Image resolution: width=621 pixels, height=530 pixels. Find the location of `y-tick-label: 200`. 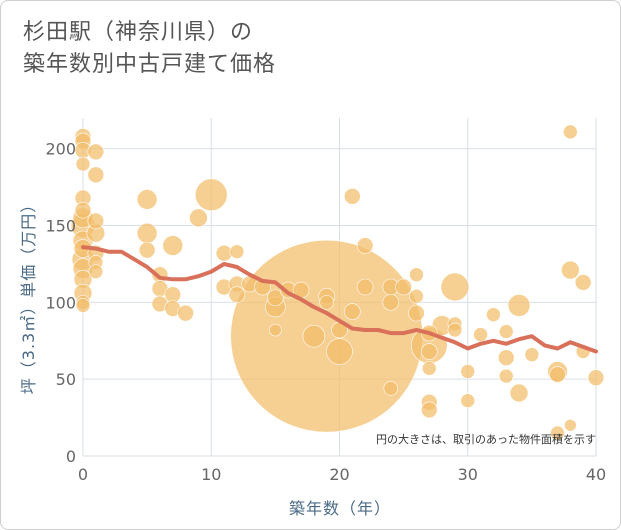

y-tick-label: 200 is located at coordinates (60, 149).